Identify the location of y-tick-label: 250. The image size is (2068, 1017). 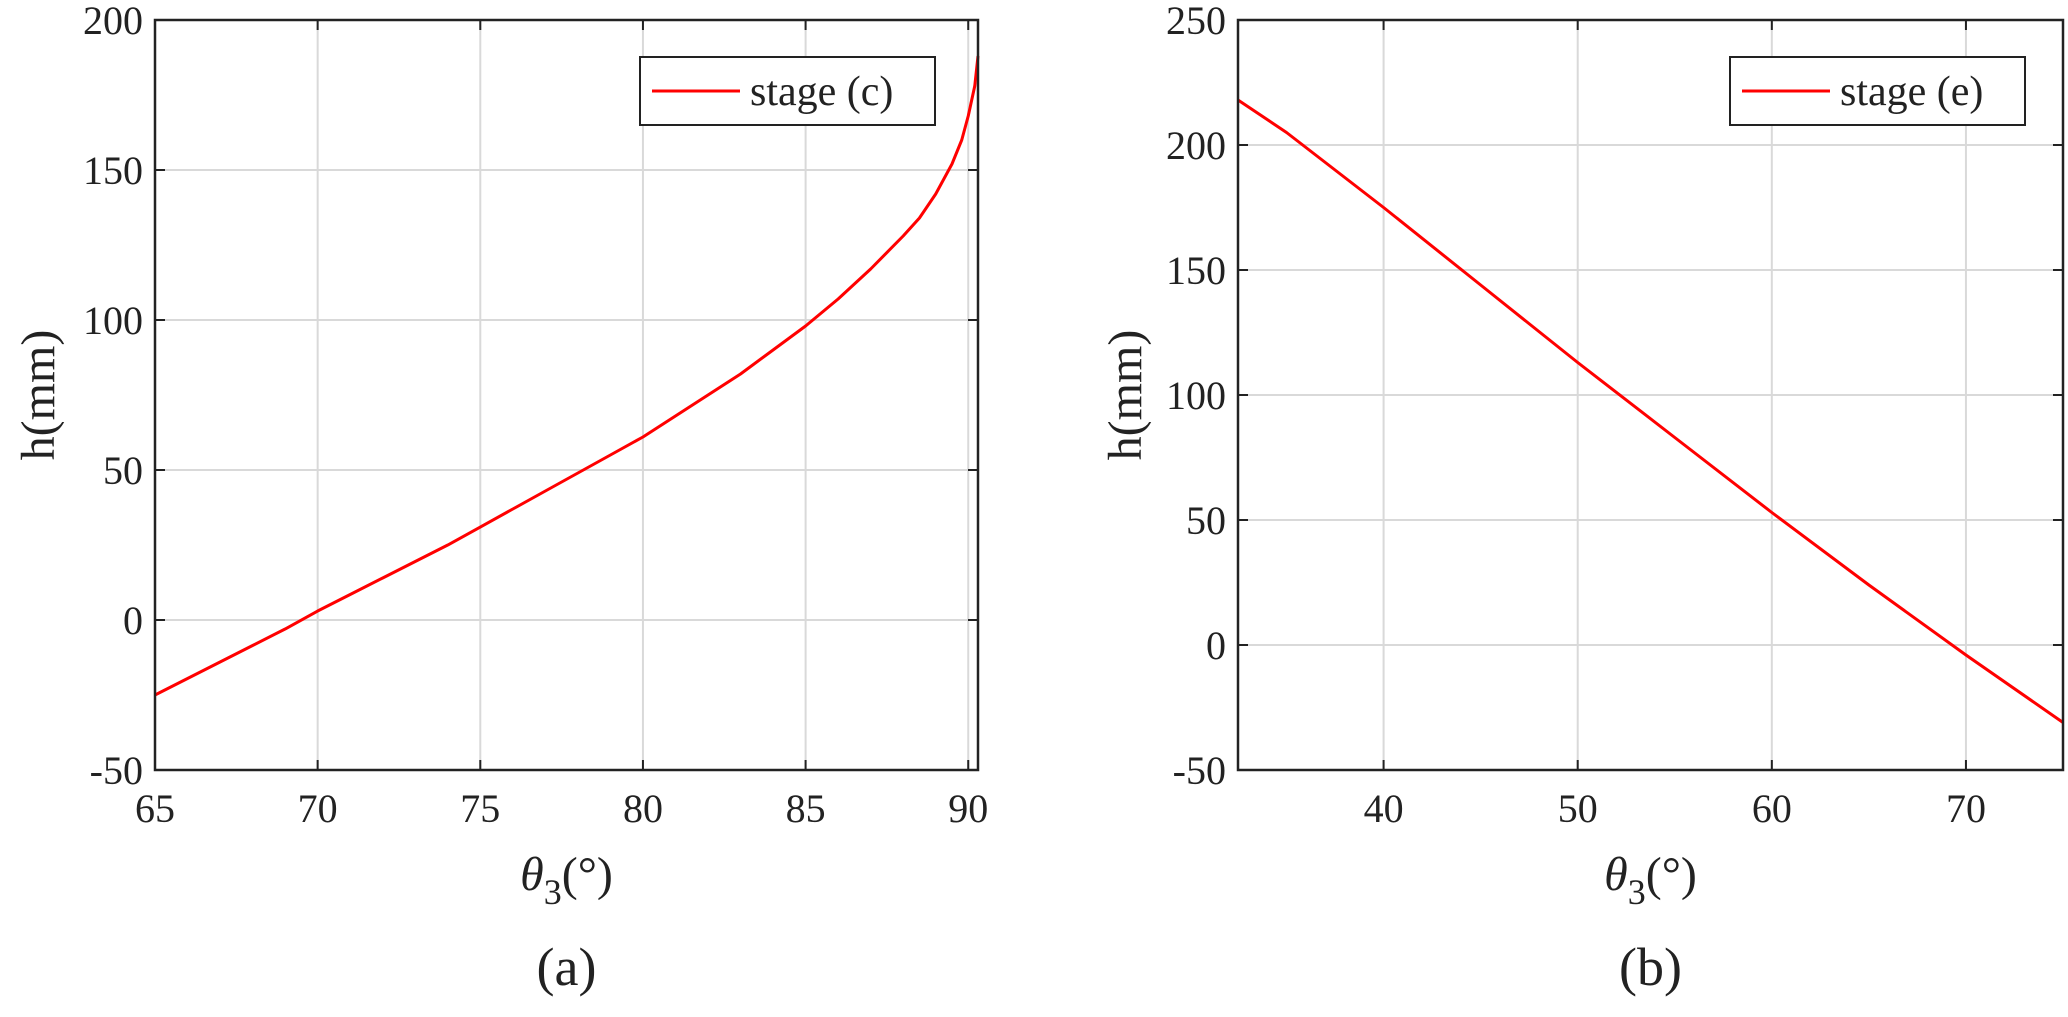
(1196, 21).